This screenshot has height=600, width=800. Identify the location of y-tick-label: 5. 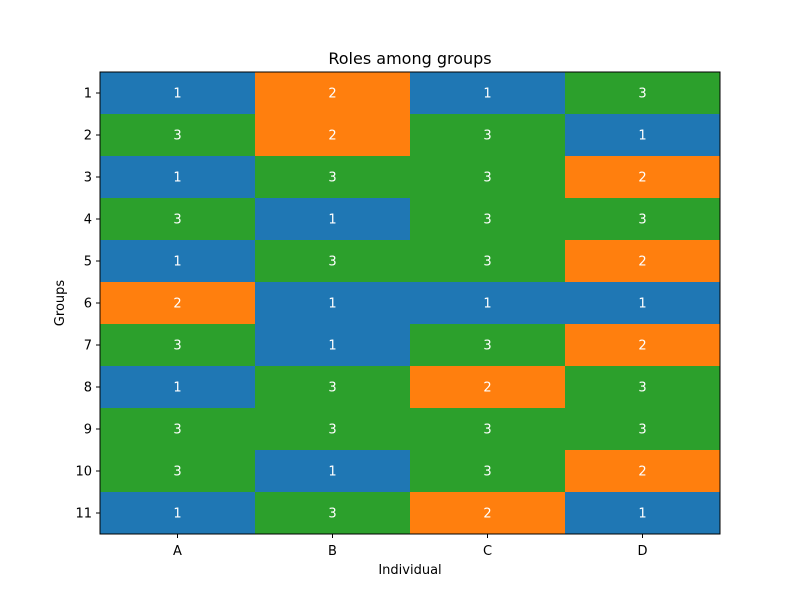
(88, 262).